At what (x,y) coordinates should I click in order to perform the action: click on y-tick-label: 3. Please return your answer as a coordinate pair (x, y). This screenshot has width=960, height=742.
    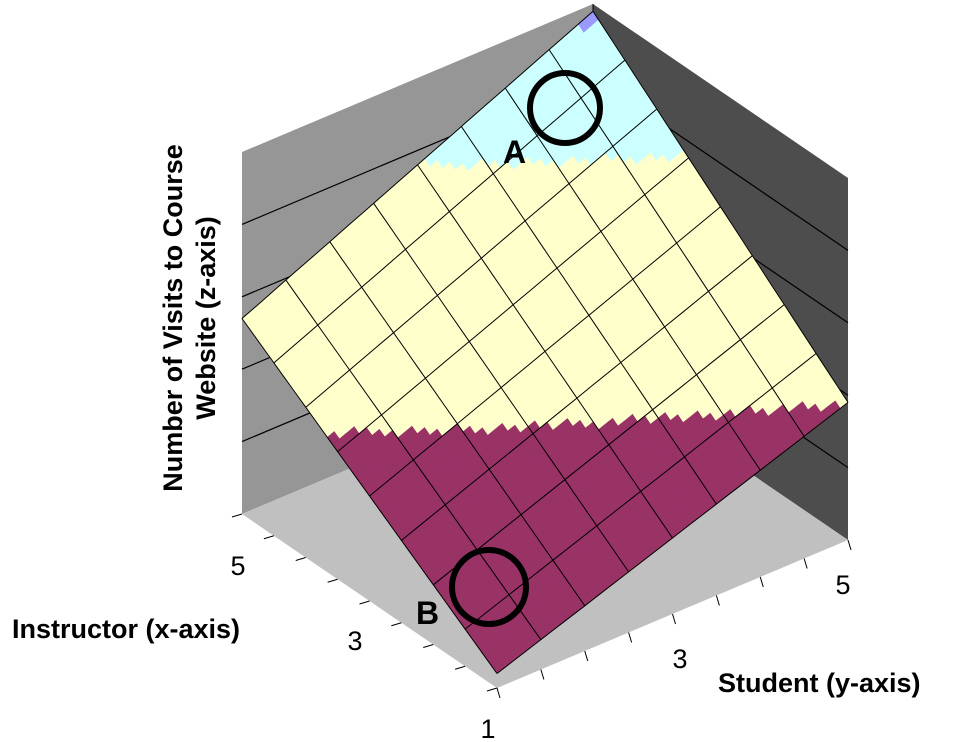
    Looking at the image, I should click on (679, 659).